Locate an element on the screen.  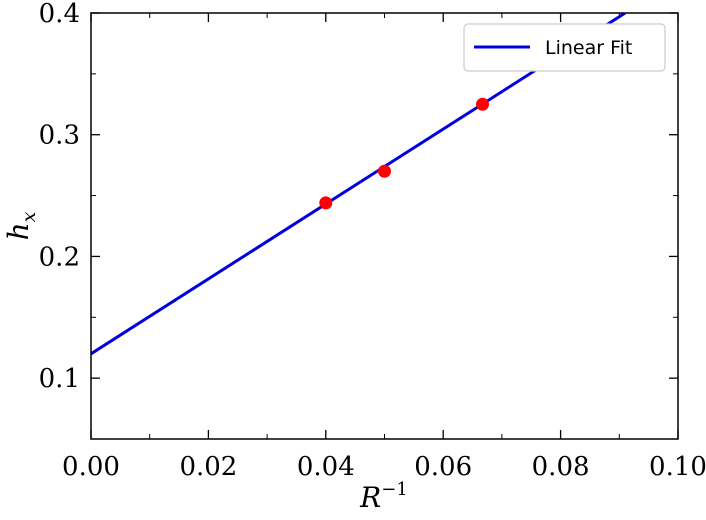
x-tick-label: 0.08 is located at coordinates (561, 467).